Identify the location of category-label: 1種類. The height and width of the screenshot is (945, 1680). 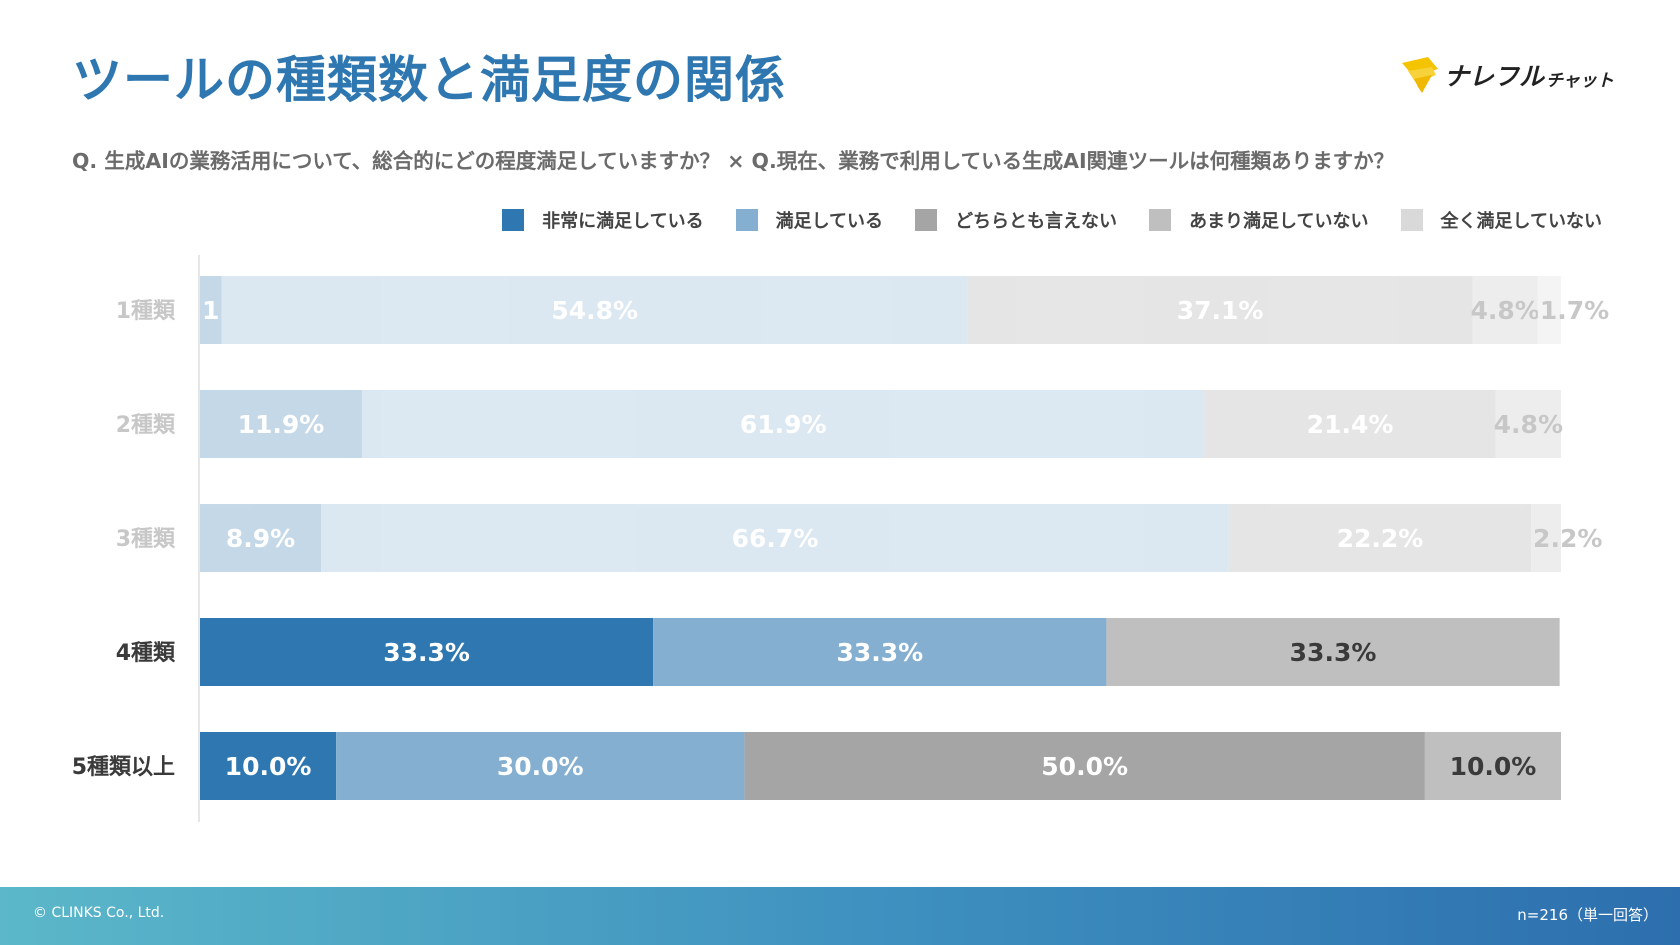
(146, 311).